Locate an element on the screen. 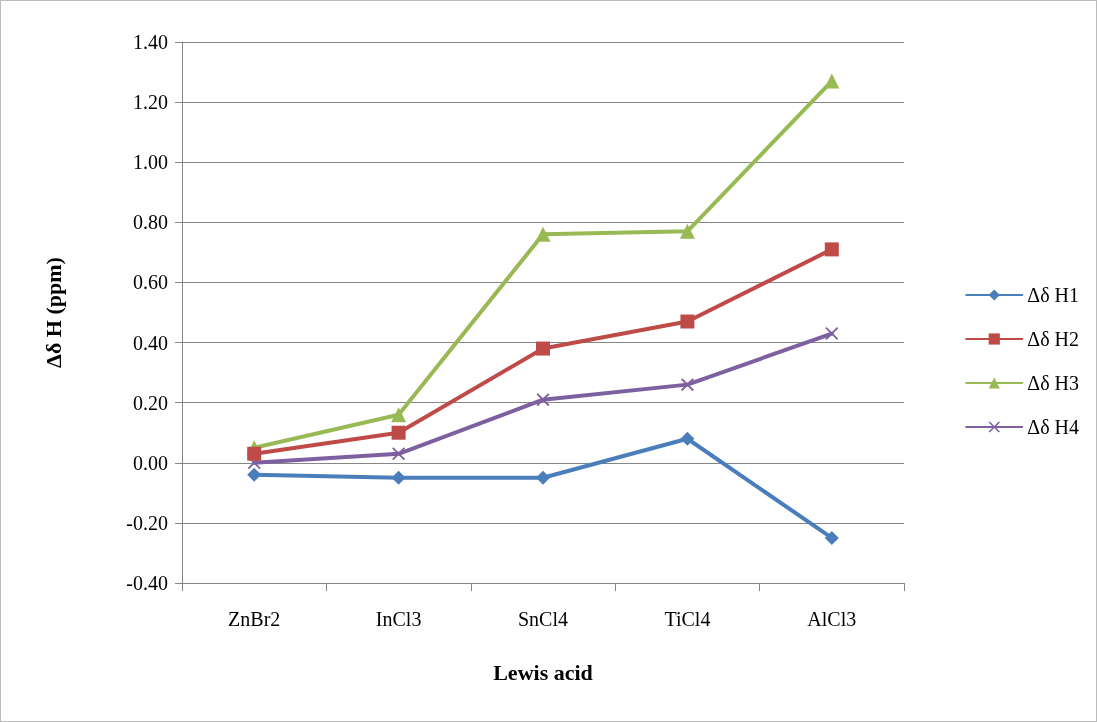  y-tick-label: -0.20 is located at coordinates (147, 522).